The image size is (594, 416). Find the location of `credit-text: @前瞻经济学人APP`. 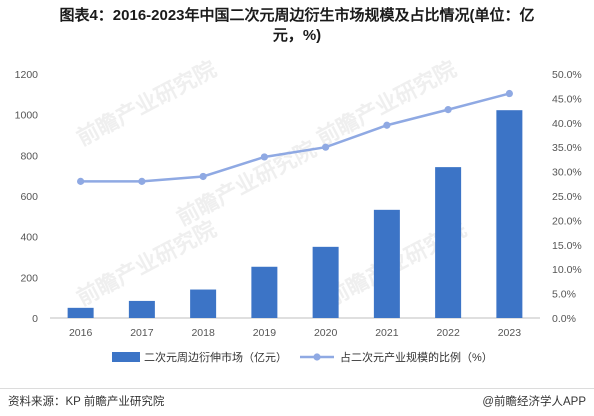

credit-text: @前瞻经济学人APP is located at coordinates (534, 402).